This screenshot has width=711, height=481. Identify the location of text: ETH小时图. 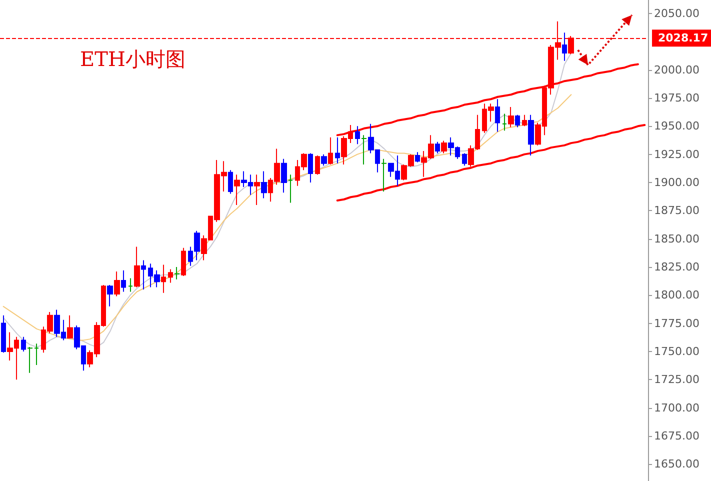
(133, 59).